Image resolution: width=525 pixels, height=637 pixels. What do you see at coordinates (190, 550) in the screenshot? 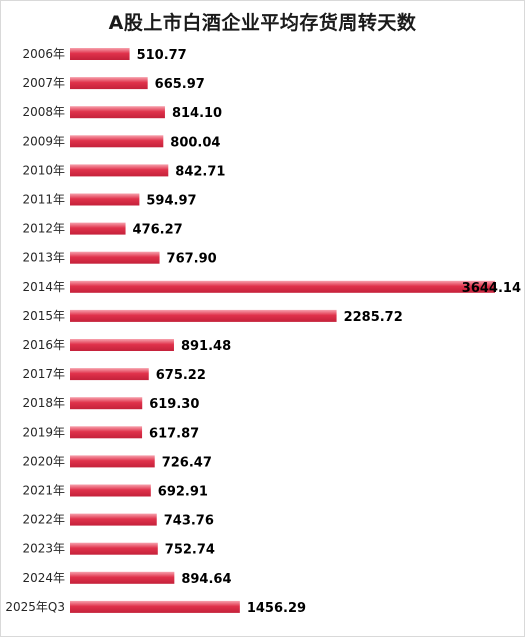
I see `value-label: 752.74` at bounding box center [190, 550].